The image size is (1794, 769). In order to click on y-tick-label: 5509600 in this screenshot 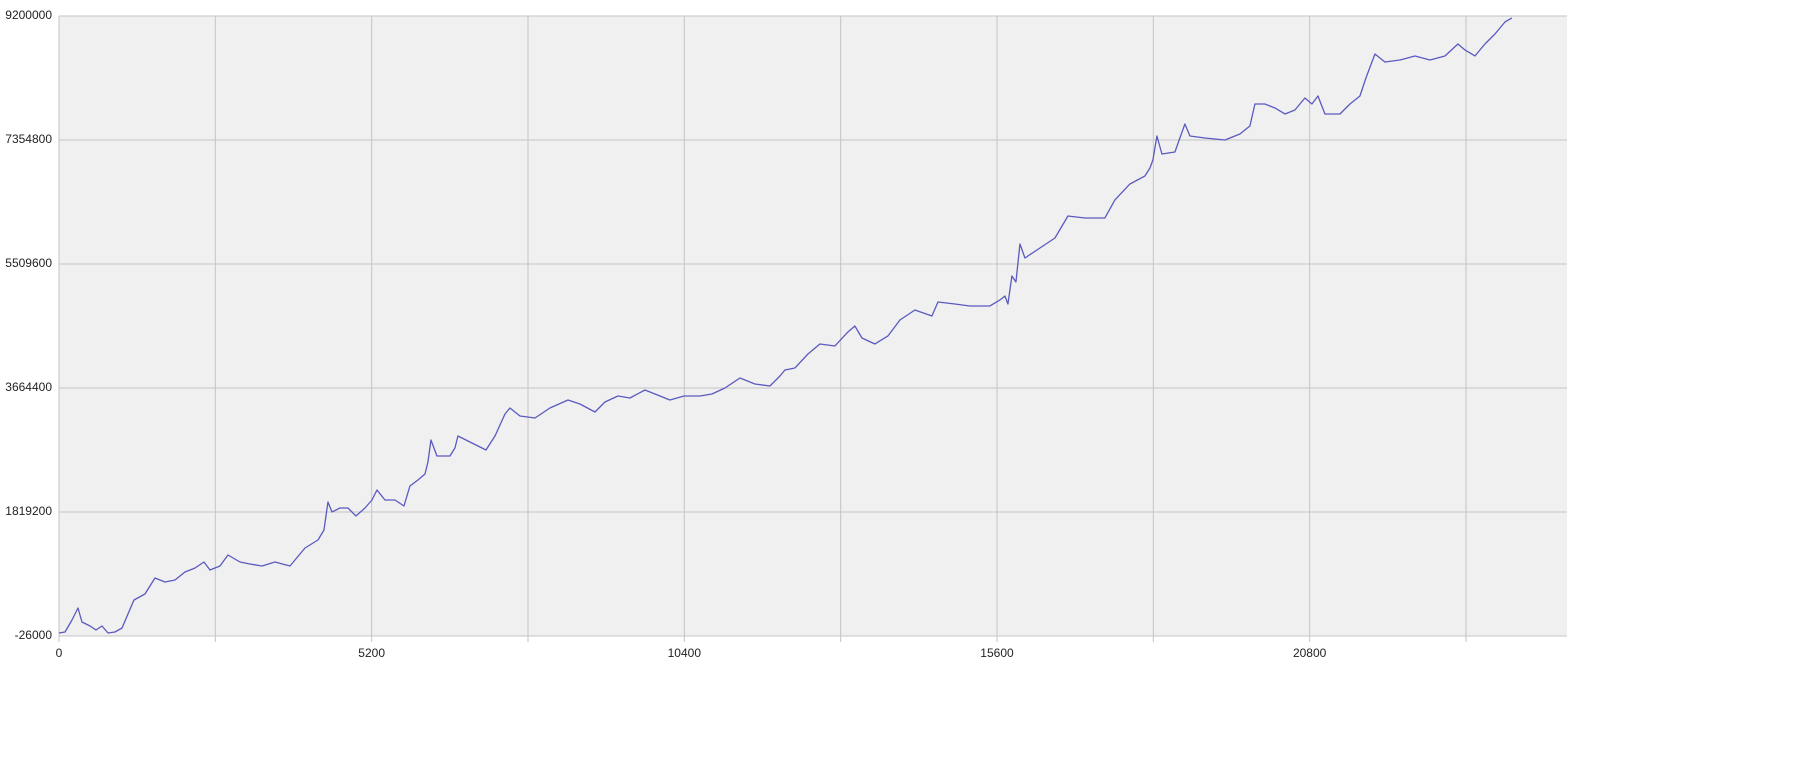, I will do `click(28, 263)`.